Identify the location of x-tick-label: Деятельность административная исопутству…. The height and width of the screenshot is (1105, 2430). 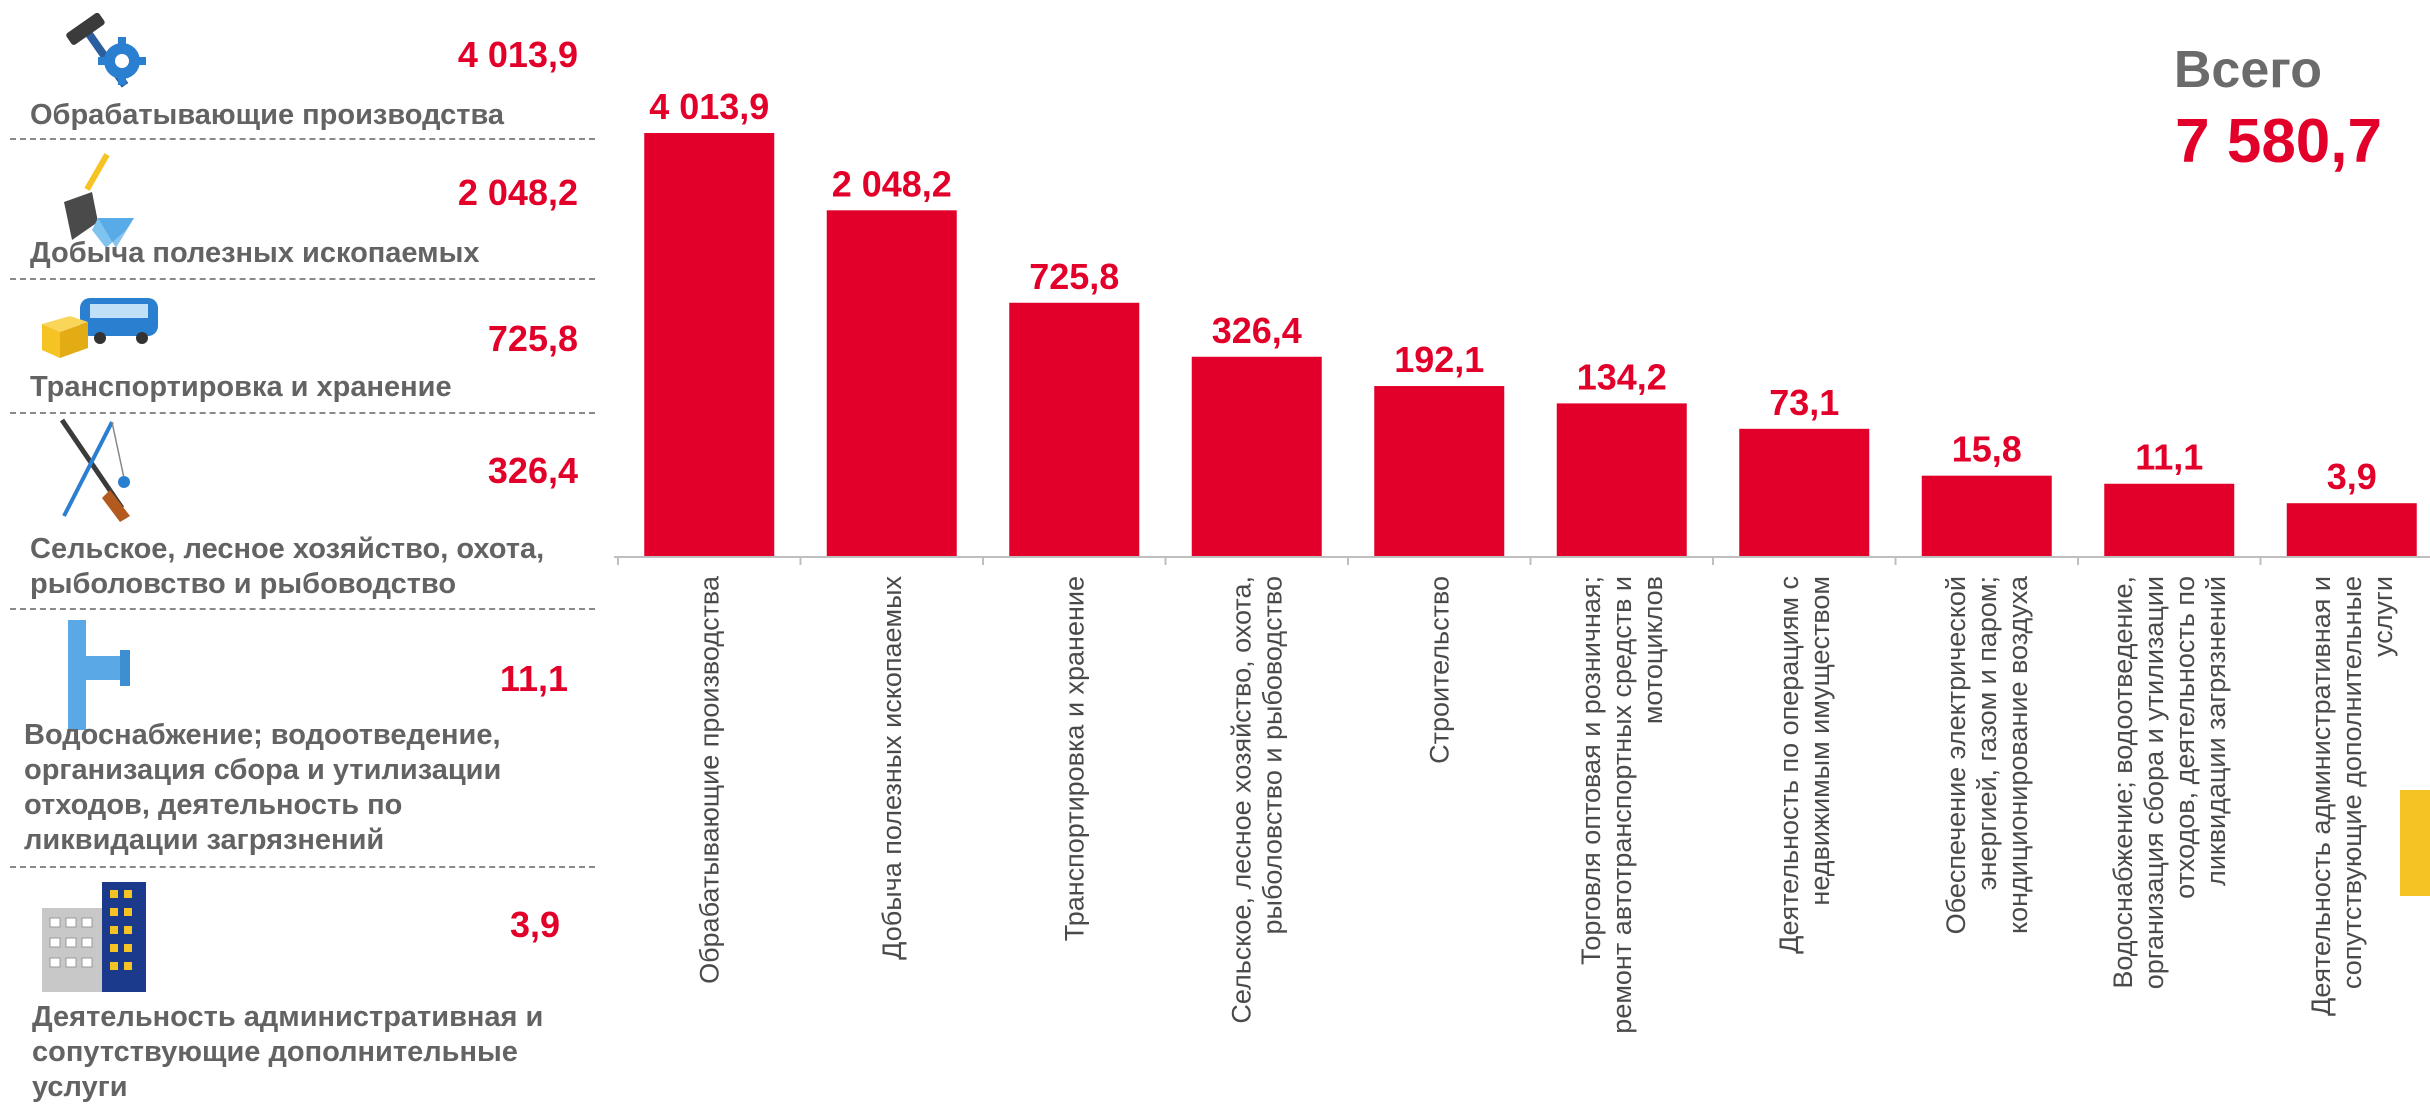
(2352, 796).